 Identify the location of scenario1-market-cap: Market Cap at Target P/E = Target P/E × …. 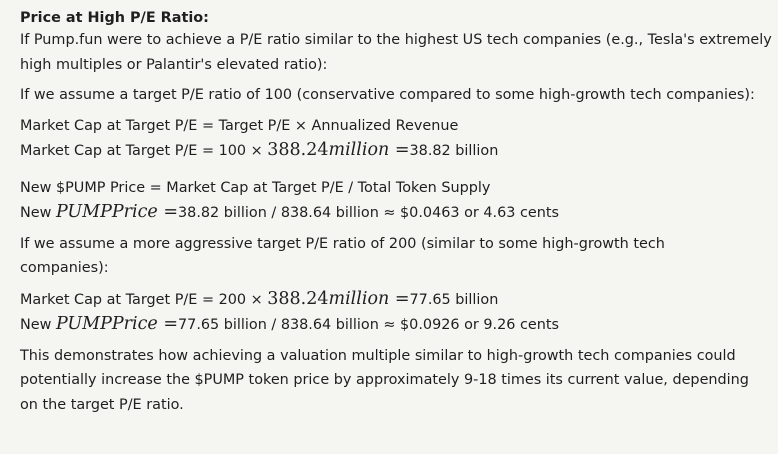
(389, 139).